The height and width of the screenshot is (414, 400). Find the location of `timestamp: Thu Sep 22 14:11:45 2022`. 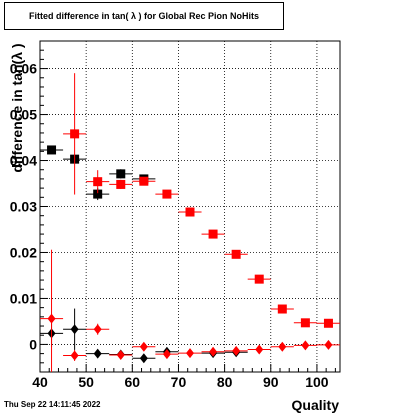

timestamp: Thu Sep 22 14:11:45 2022 is located at coordinates (52, 404).